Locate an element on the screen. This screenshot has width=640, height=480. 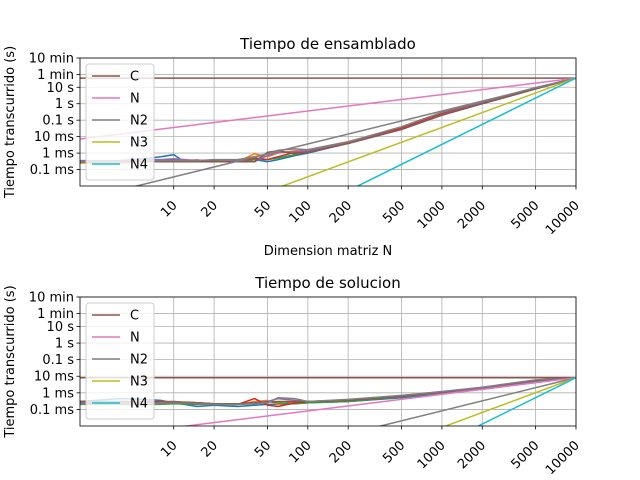
x-axis-label: Dimension matriz N is located at coordinates (328, 251).